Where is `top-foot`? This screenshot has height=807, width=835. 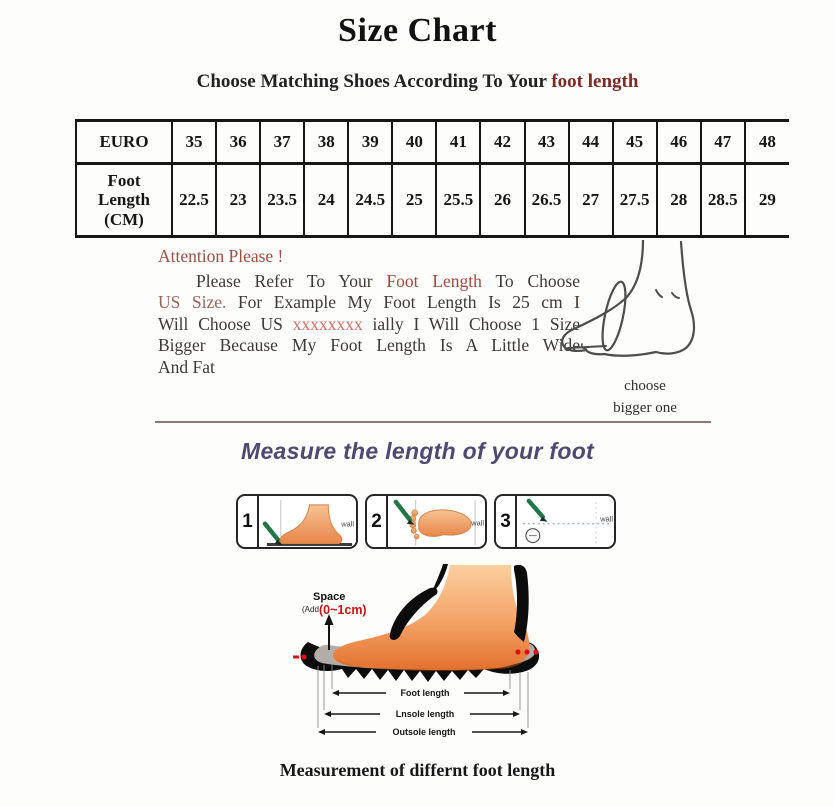
top-foot is located at coordinates (445, 523).